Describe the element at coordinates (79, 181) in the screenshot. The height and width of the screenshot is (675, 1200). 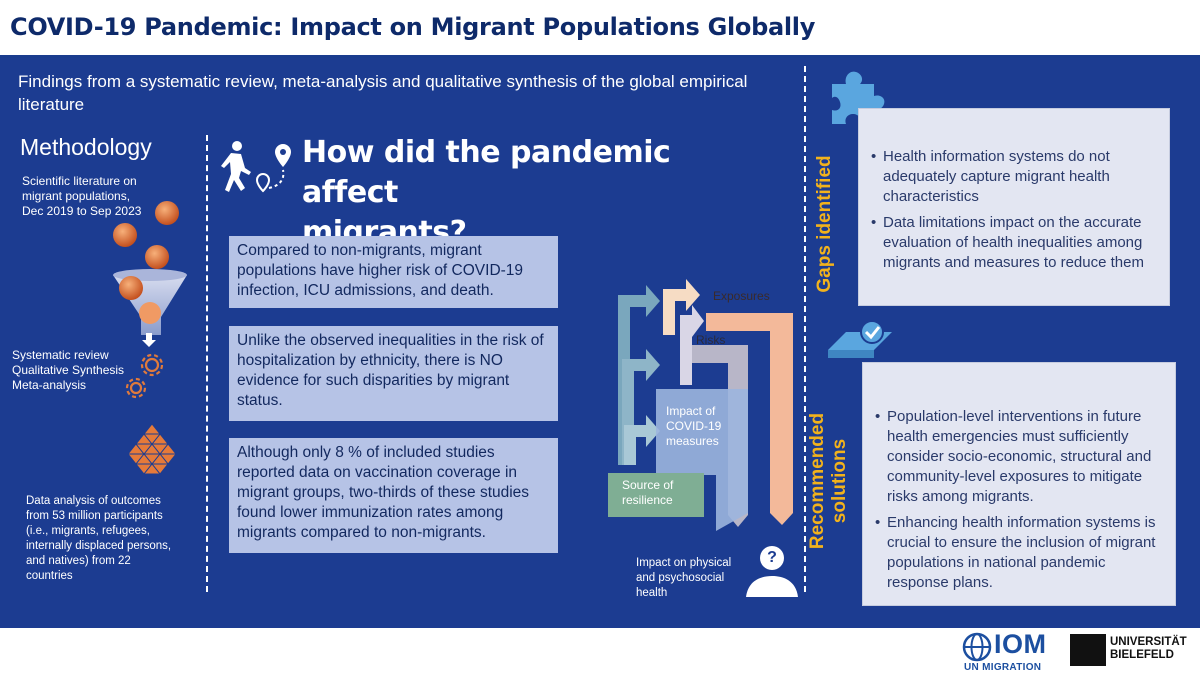
I see `literature-line: Scientific literature on` at that location.